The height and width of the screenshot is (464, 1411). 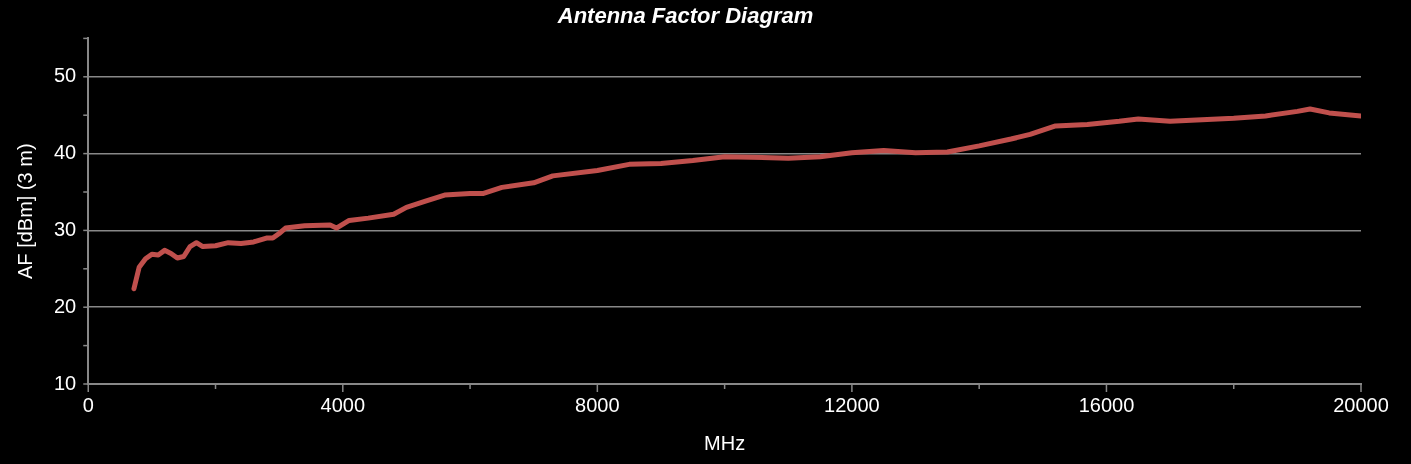 I want to click on x-tick-label: 16000, so click(x=1106, y=404).